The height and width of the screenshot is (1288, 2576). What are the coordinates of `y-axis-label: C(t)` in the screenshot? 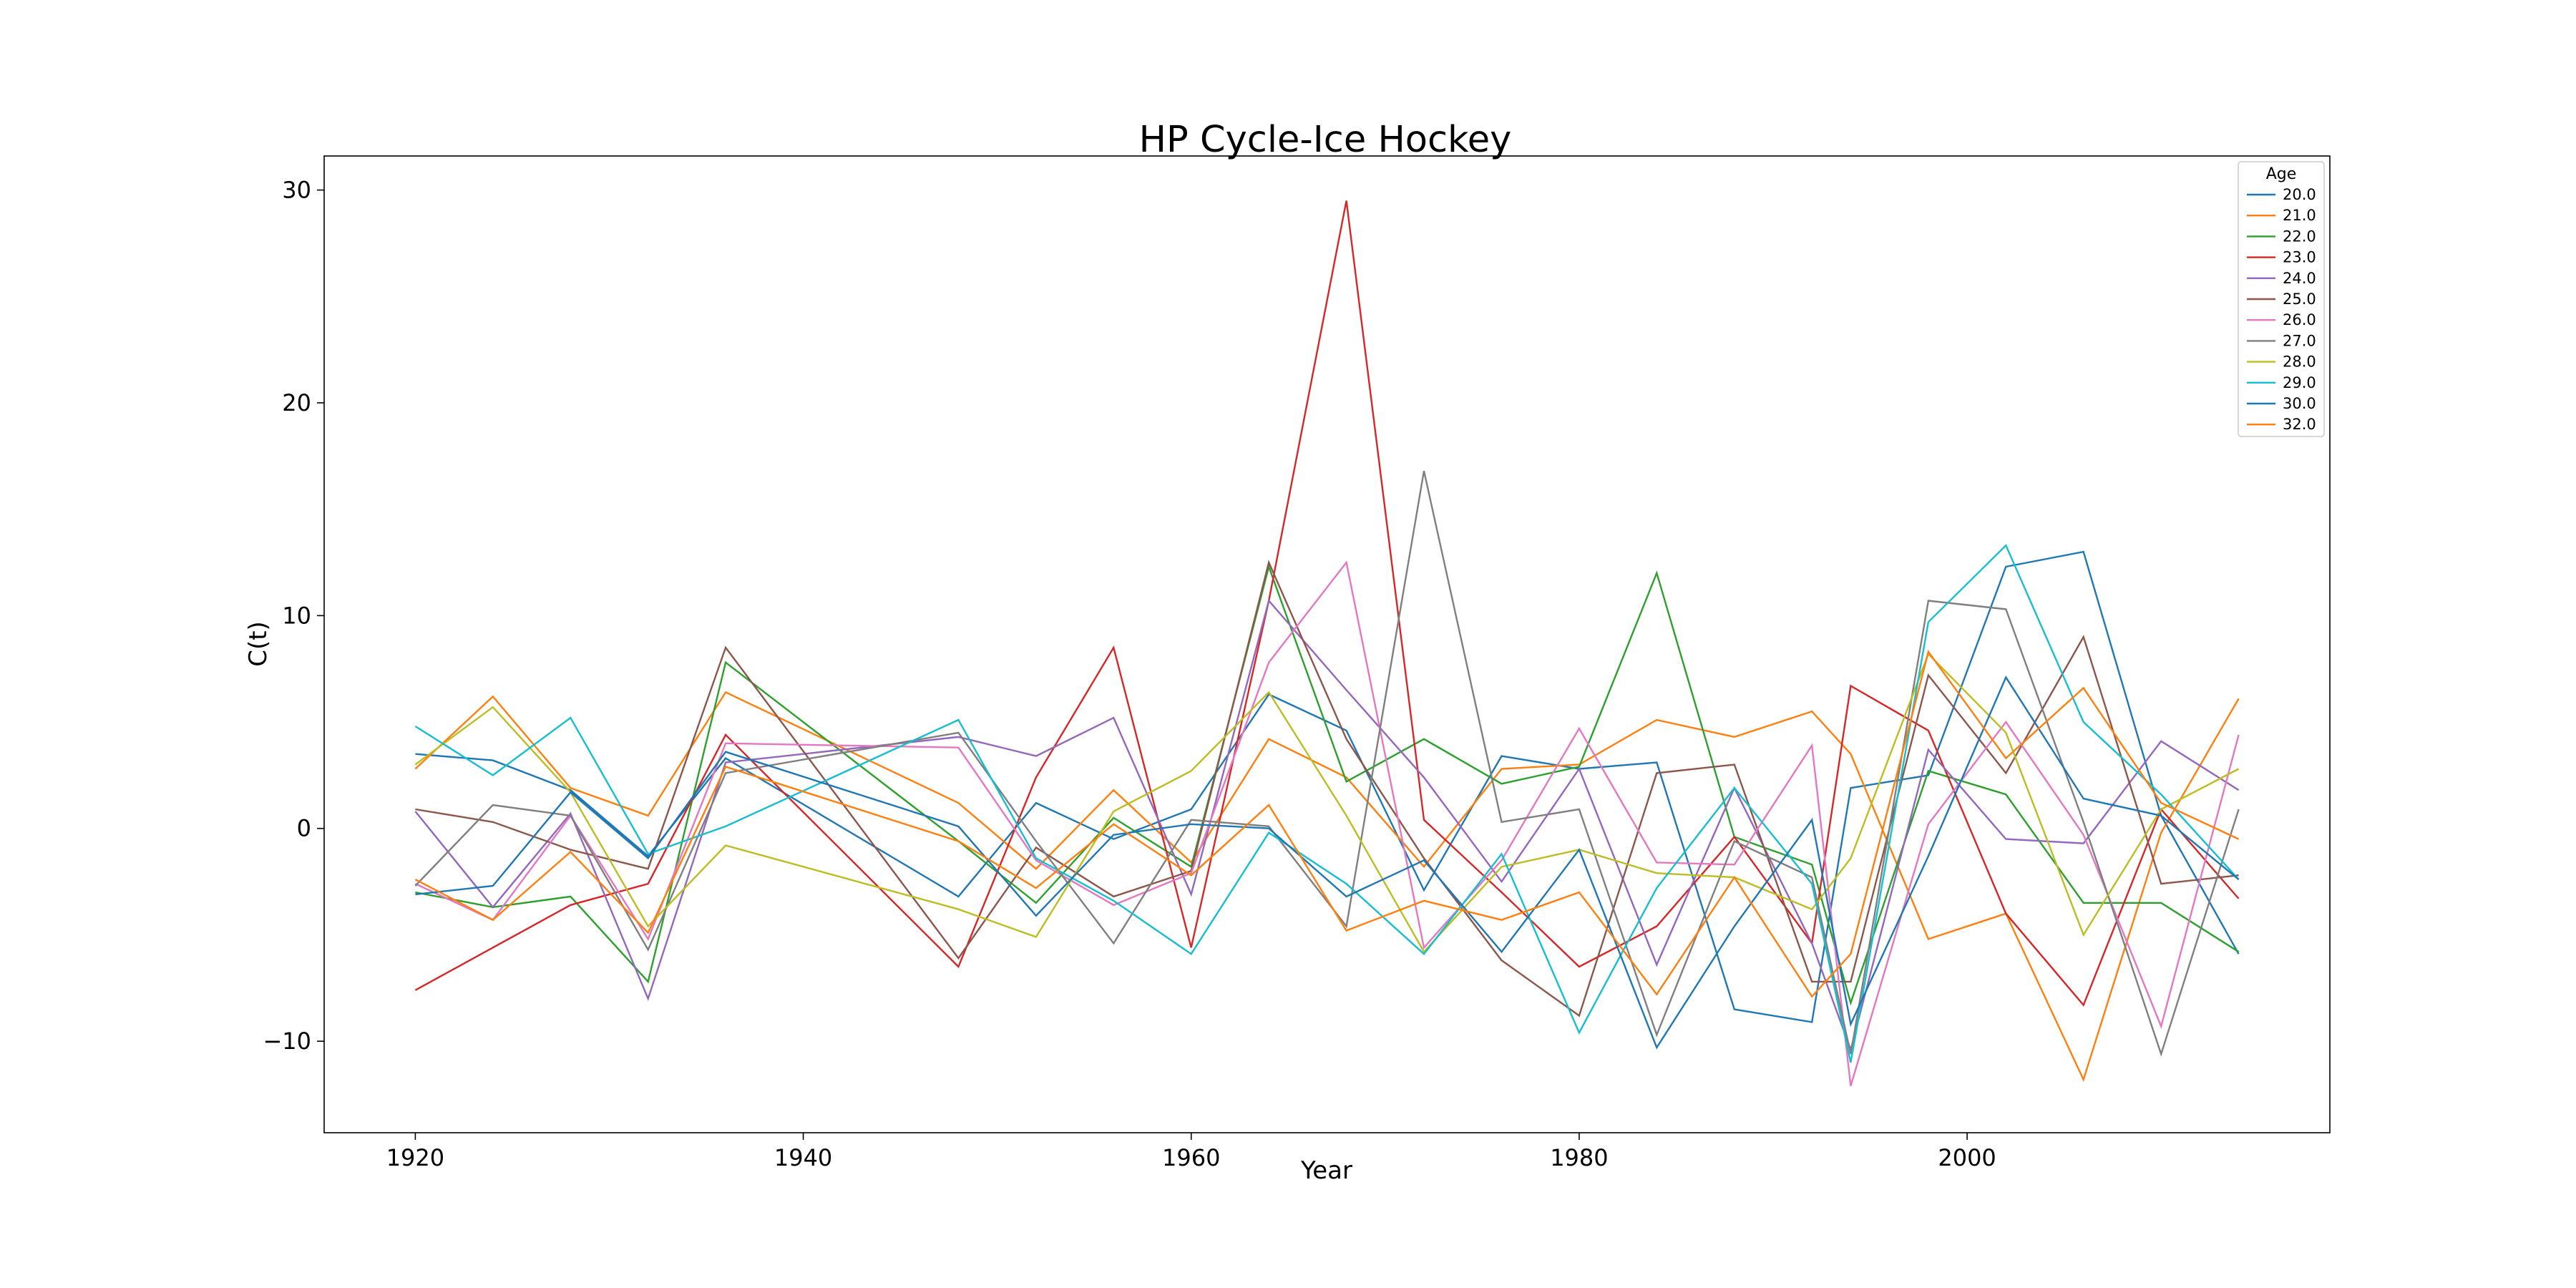 It's located at (258, 644).